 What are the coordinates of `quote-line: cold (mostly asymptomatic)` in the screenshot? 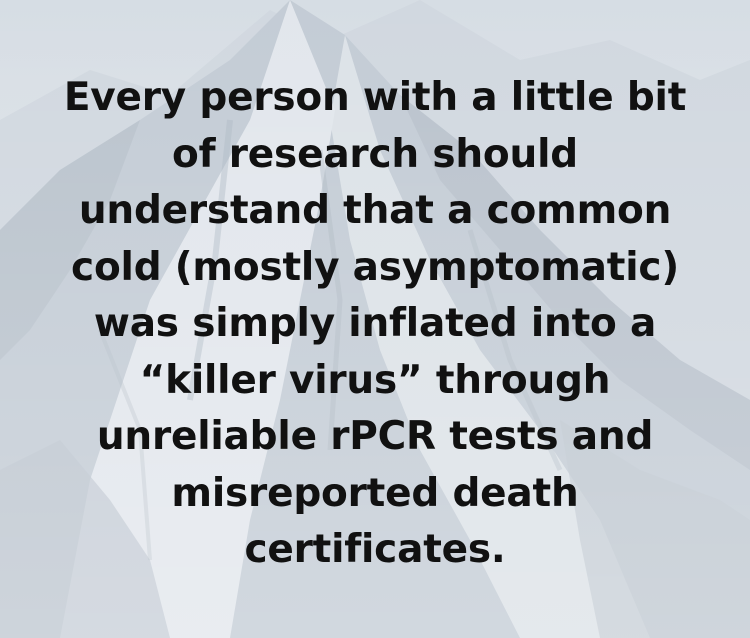 It's located at (375, 267).